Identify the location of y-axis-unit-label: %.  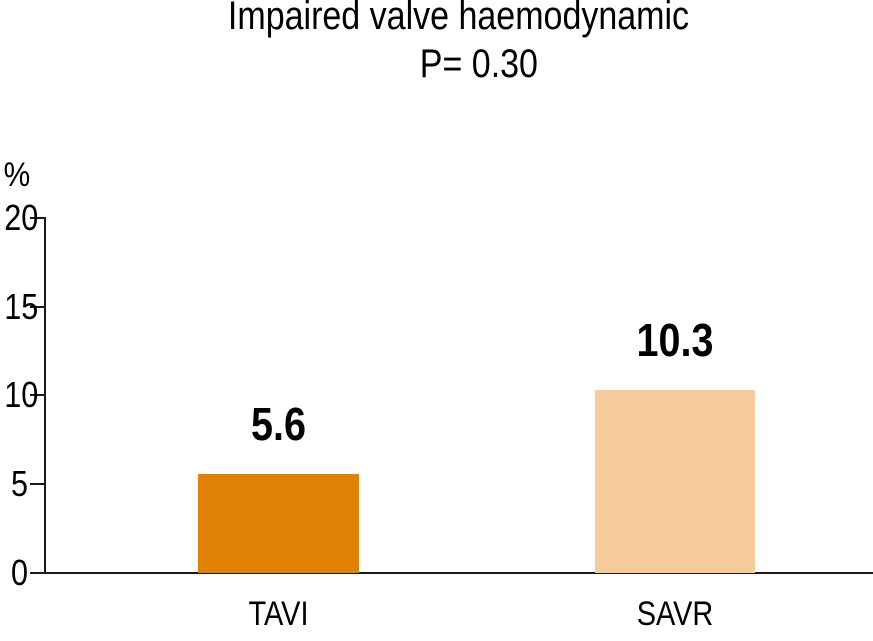
(17, 175).